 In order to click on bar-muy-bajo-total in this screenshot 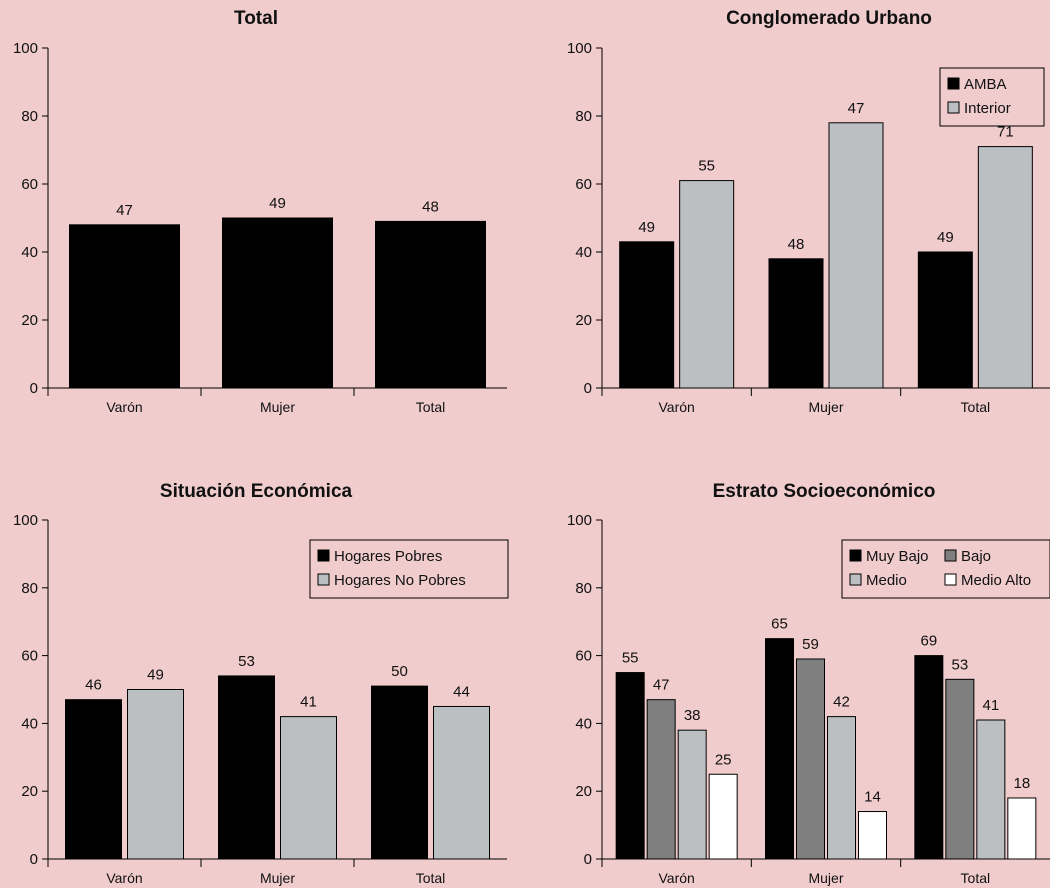, I will do `click(929, 757)`.